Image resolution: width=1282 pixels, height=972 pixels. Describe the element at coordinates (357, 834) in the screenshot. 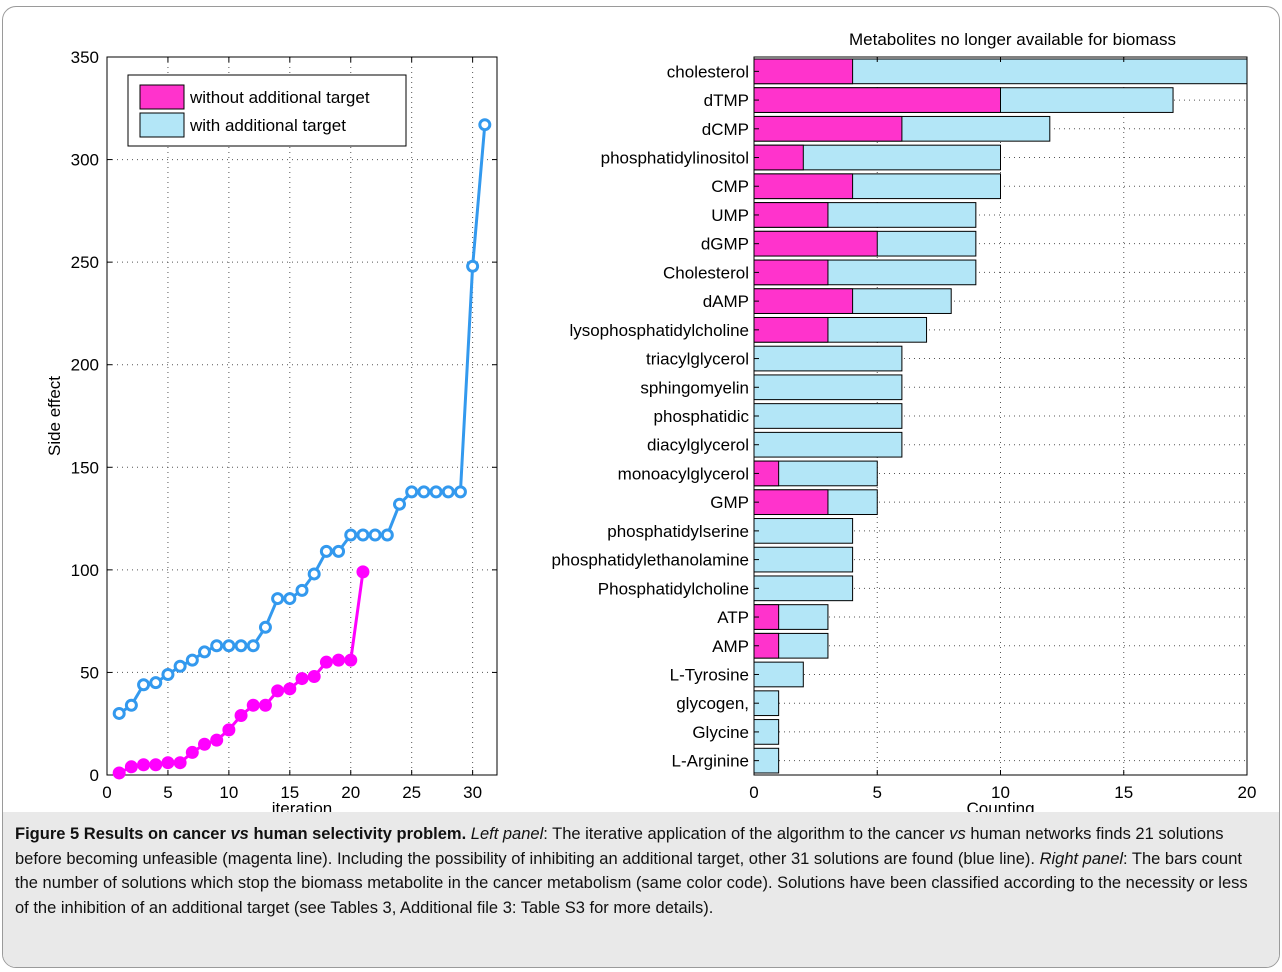

I see `caption-title-b: human selectivity problem.` at that location.